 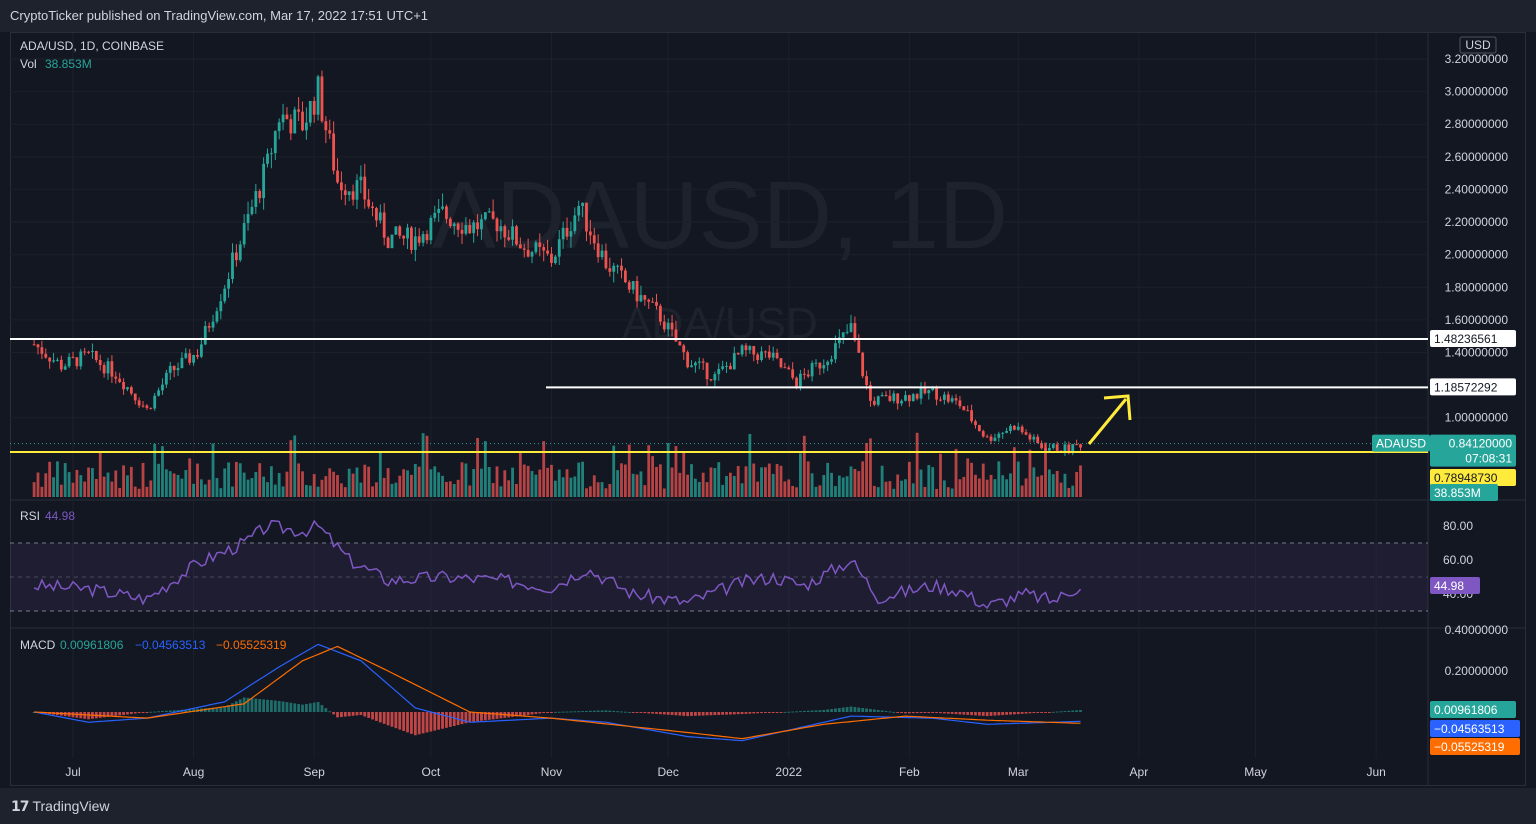 I want to click on symbol-legend: ADA/USD, 1D, COINBASE, so click(x=92, y=46).